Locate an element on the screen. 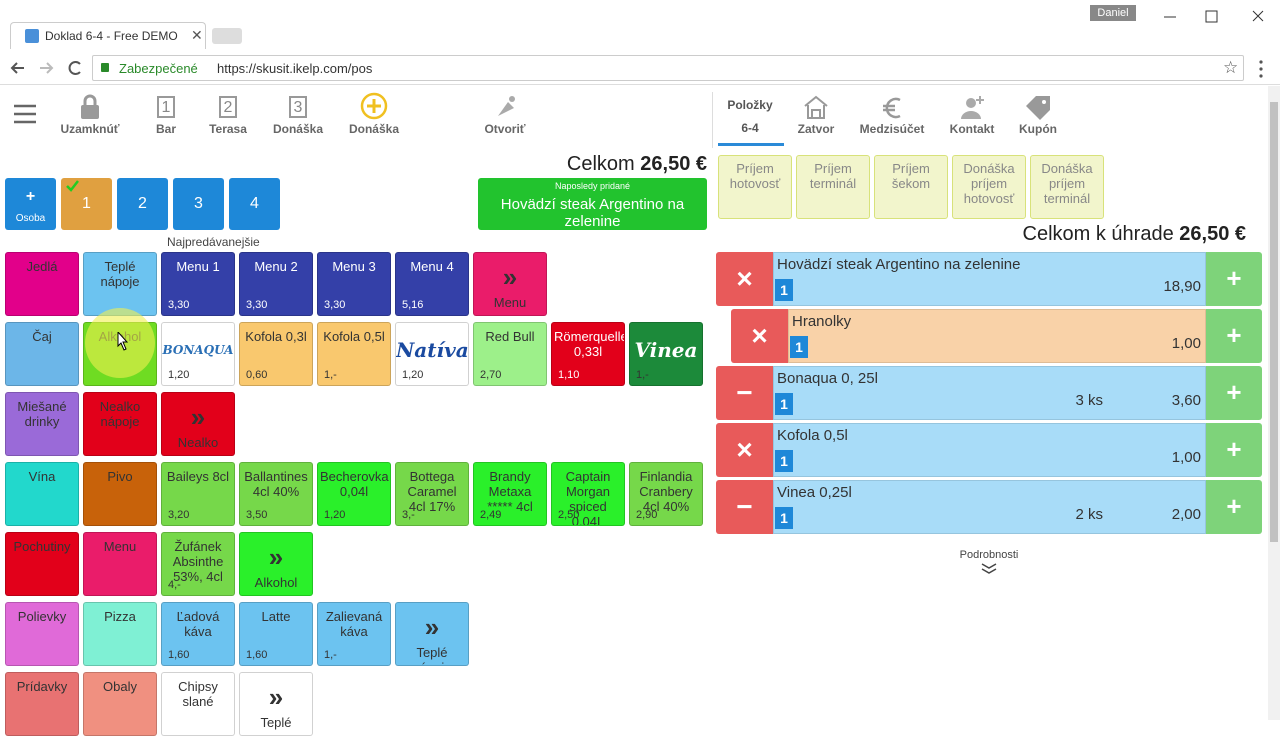  guest-button: 4 is located at coordinates (254, 204).